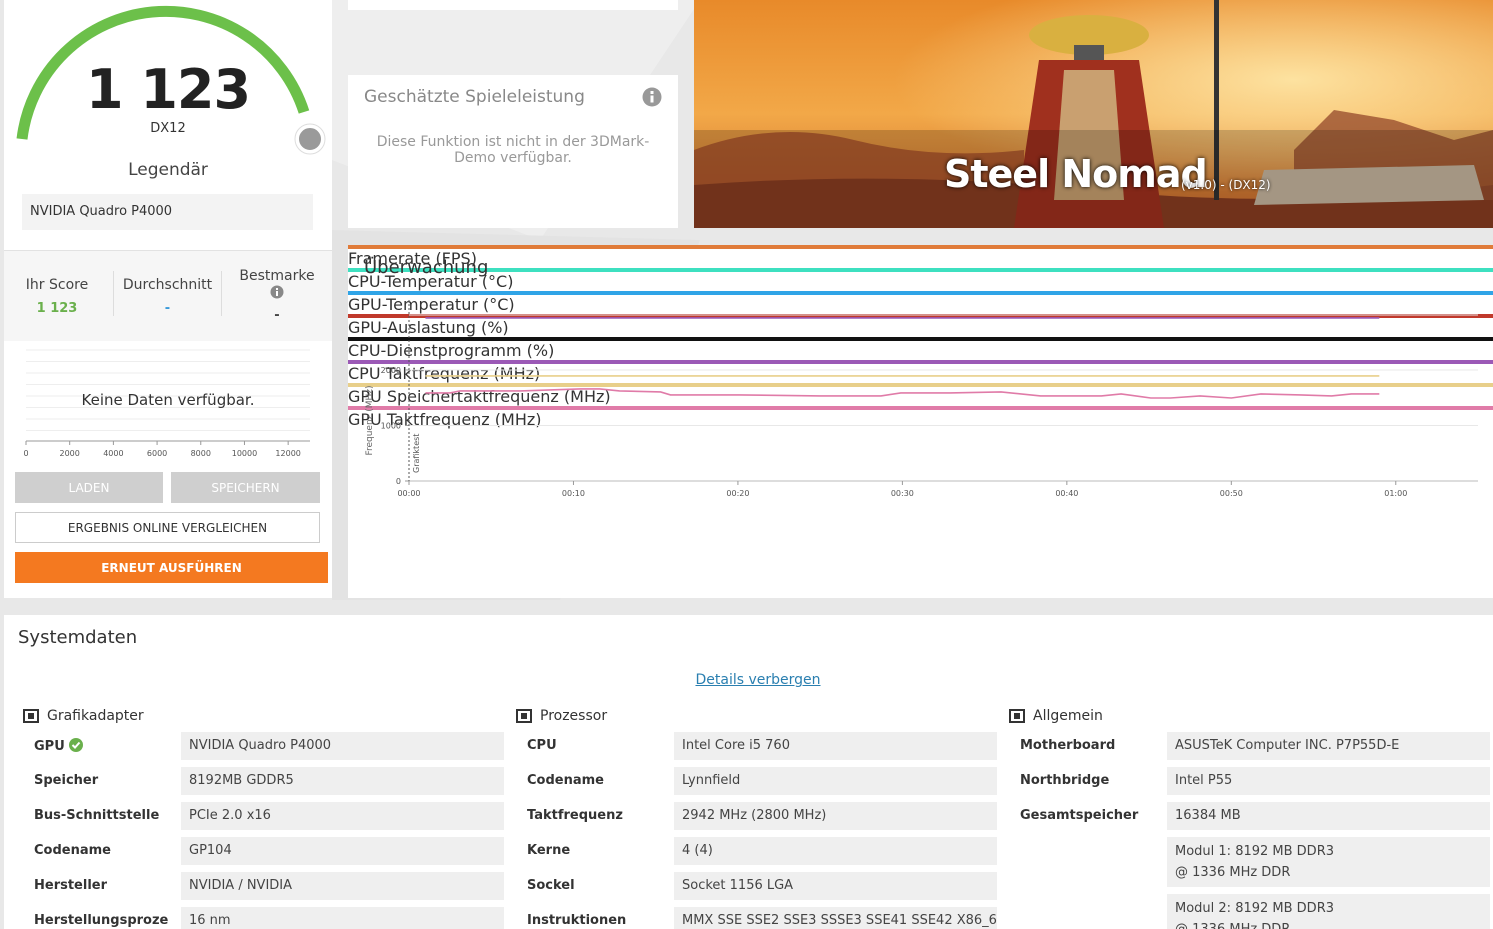 The image size is (1493, 929). What do you see at coordinates (920, 417) in the screenshot?
I see `legend-item: GPU Taktfrequenz (MHz)` at bounding box center [920, 417].